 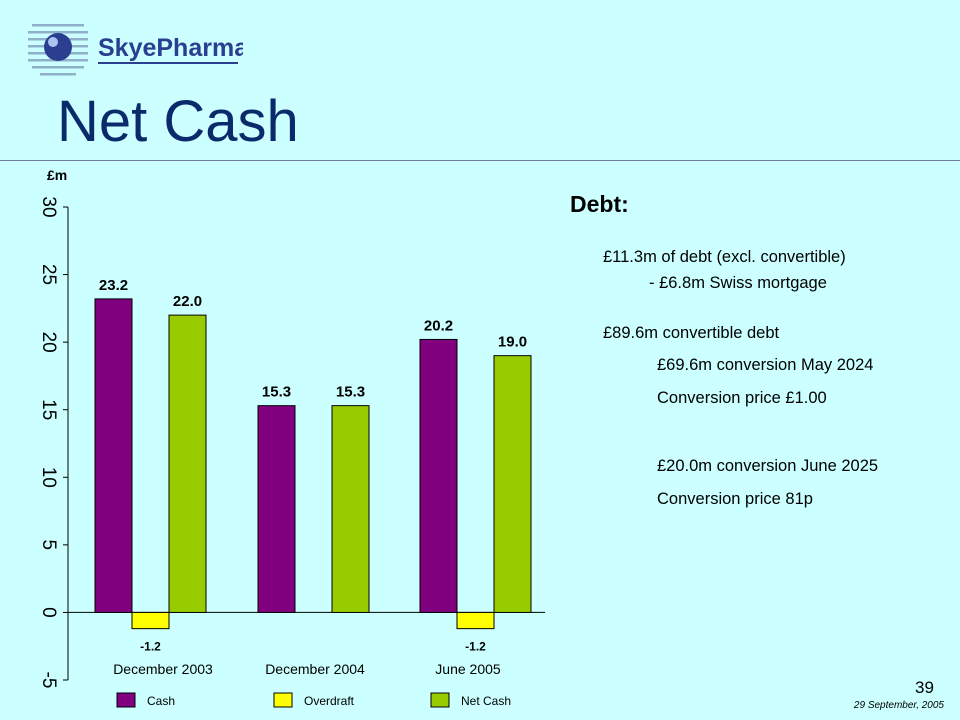 What do you see at coordinates (486, 701) in the screenshot?
I see `legend-label: Net Cash` at bounding box center [486, 701].